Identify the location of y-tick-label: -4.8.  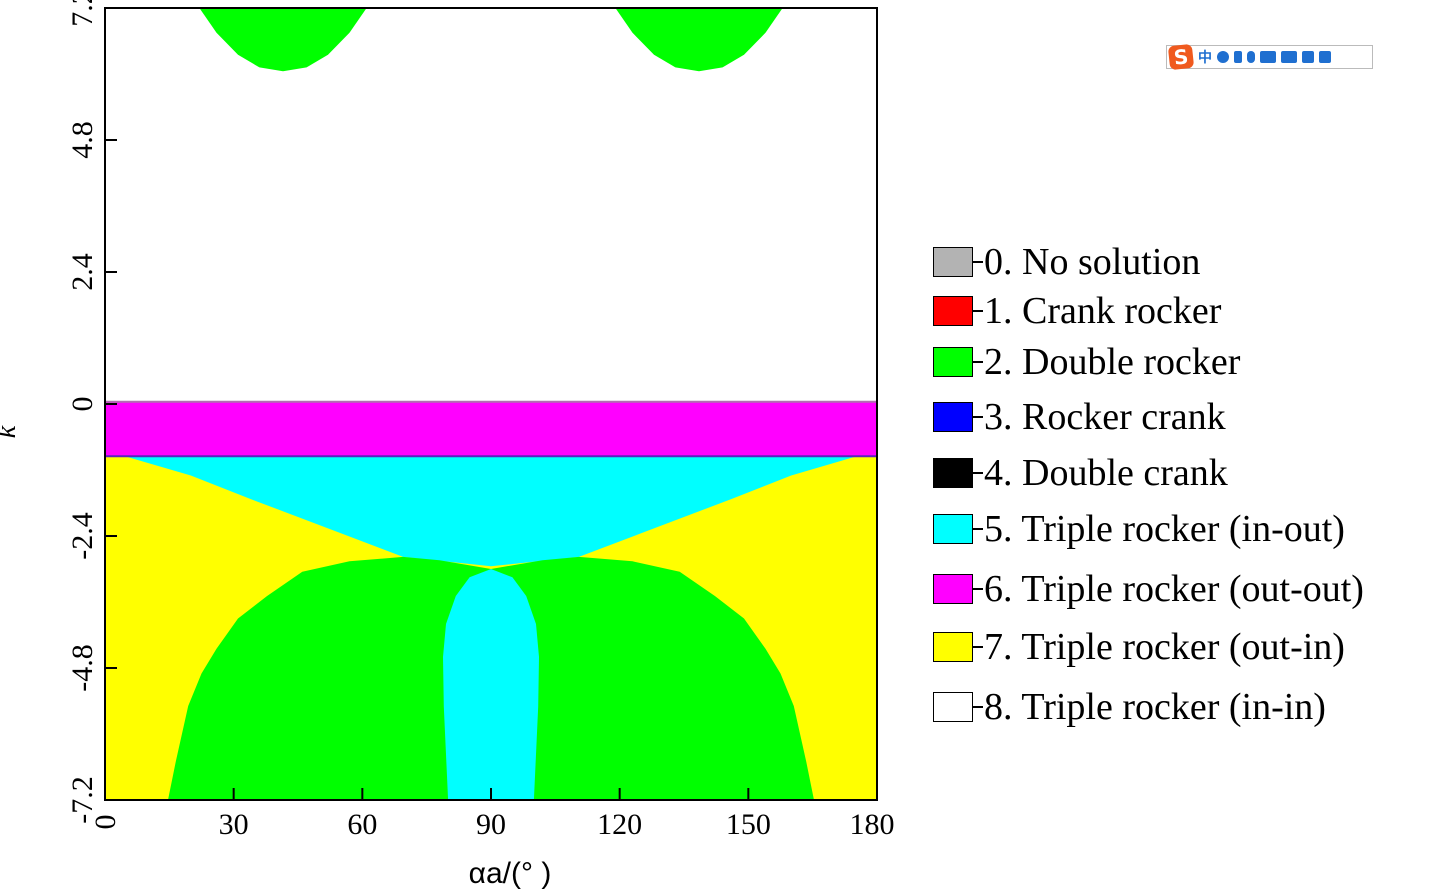
(82, 668).